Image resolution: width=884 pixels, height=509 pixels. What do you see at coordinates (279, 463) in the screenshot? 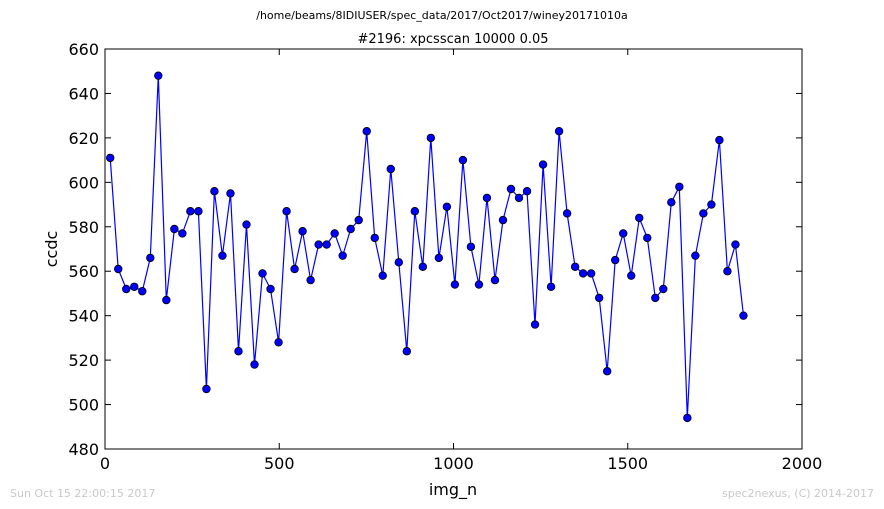
I see `x-tick-label: 500` at bounding box center [279, 463].